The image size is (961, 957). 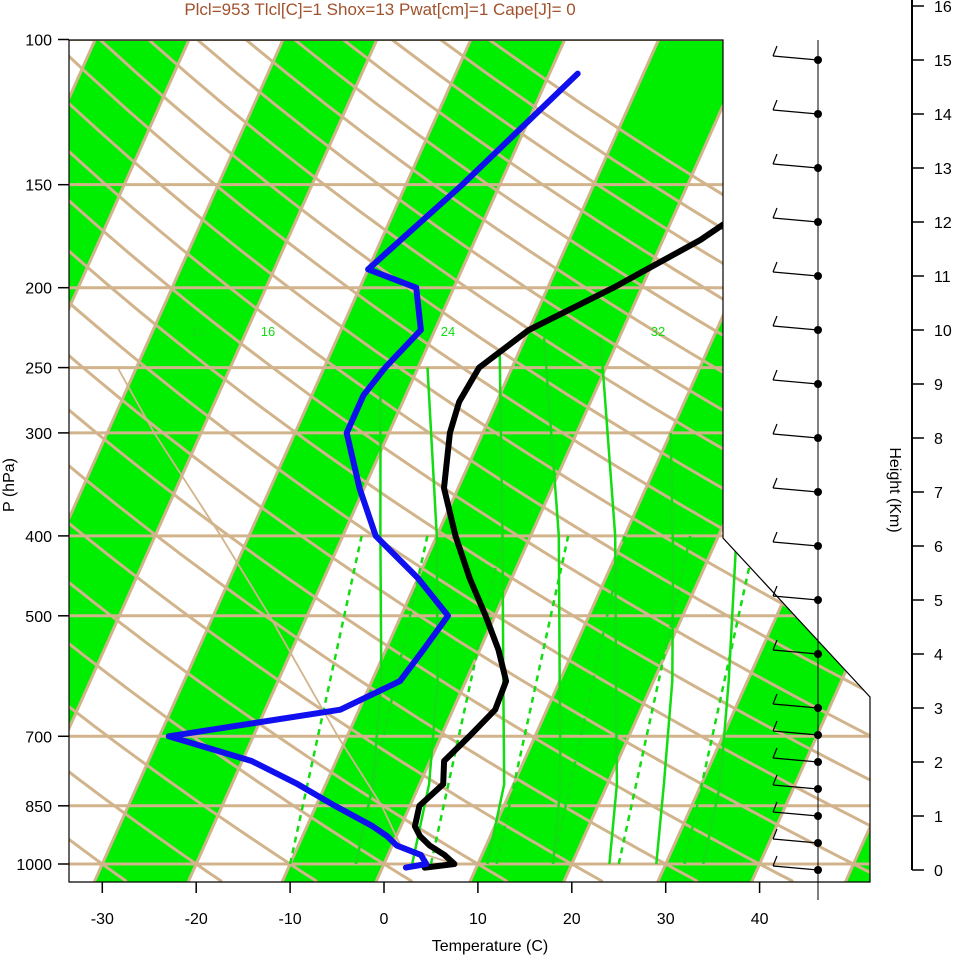 I want to click on mixing-ratio-label: 16, so click(x=268, y=331).